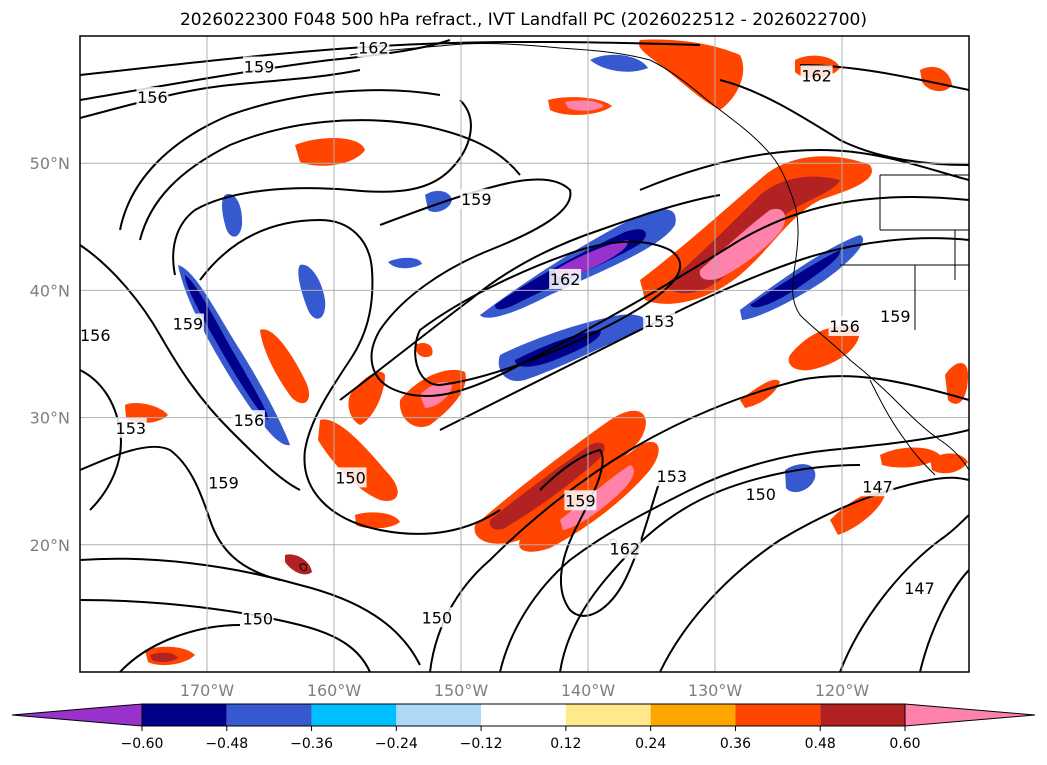  What do you see at coordinates (970, 715) in the screenshot?
I see `colorbar-extend-max` at bounding box center [970, 715].